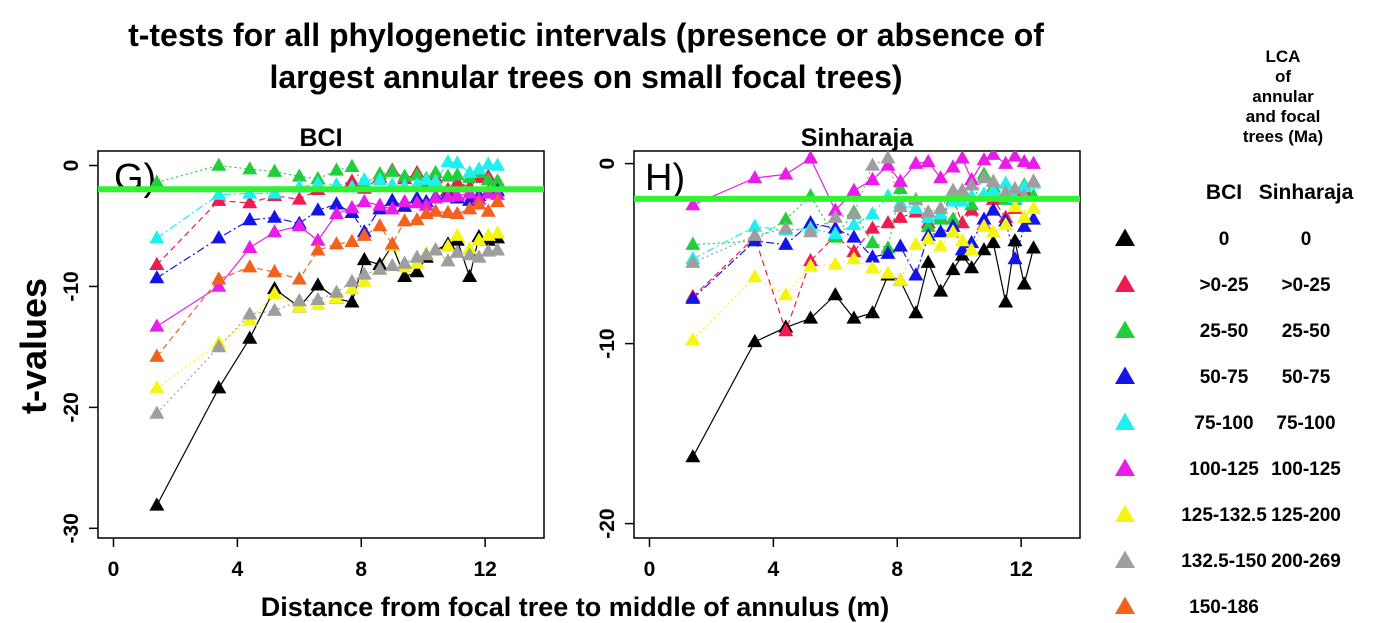 The width and height of the screenshot is (1382, 623). I want to click on y-axis-label: t-values, so click(33, 346).